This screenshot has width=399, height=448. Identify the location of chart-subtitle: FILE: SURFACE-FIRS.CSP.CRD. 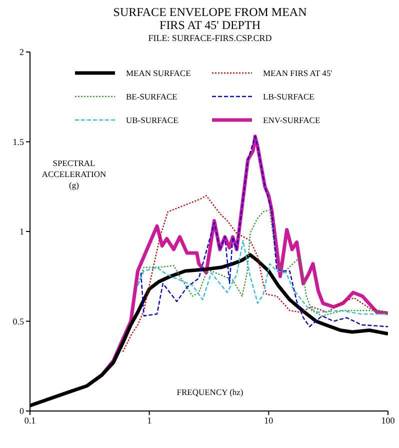
(210, 38).